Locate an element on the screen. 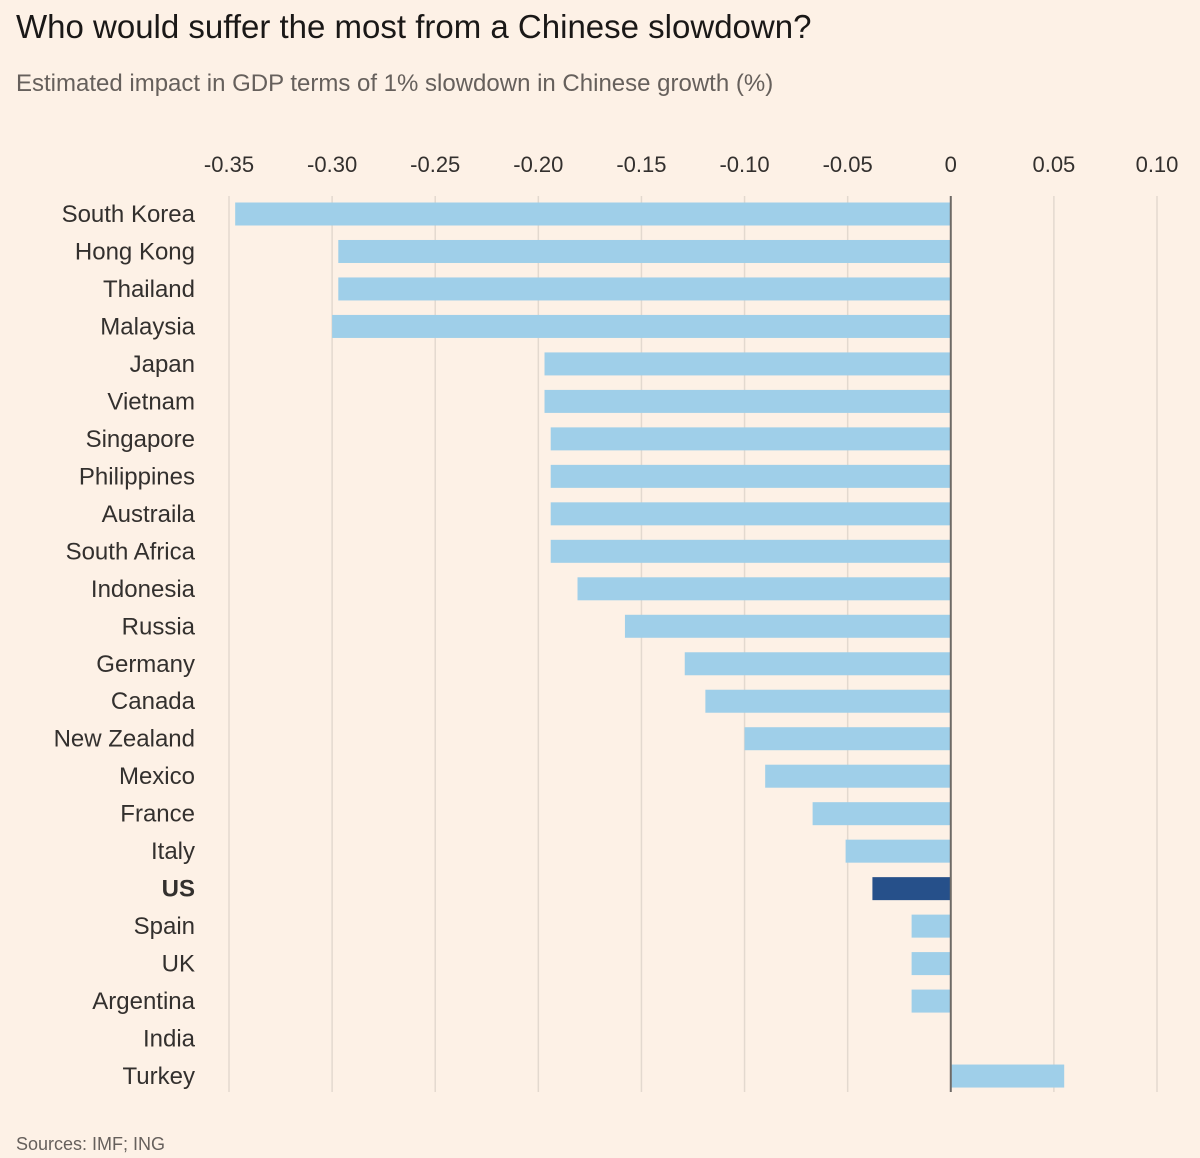 This screenshot has width=1200, height=1158. category-label: France is located at coordinates (157, 814).